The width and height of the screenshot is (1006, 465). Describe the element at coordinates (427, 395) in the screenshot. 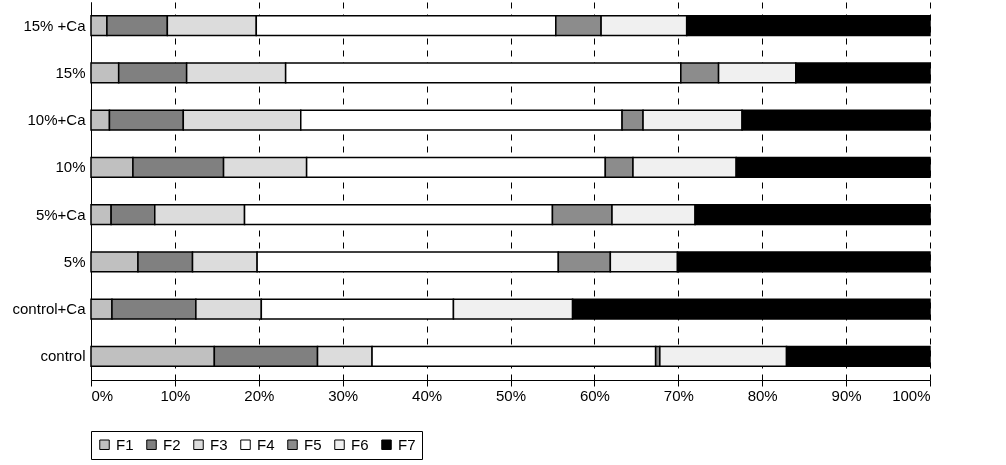

I see `x-tick-label: 40%` at that location.